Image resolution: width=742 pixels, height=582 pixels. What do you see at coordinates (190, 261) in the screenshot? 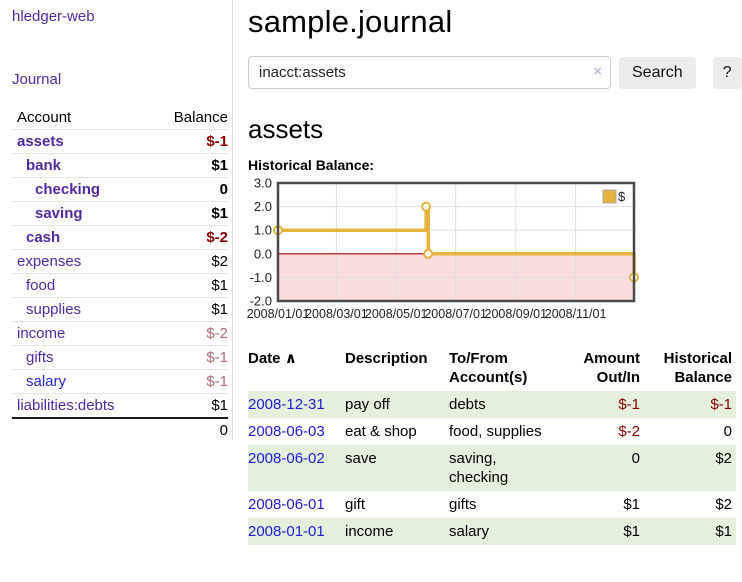
I see `account-balance: $2` at bounding box center [190, 261].